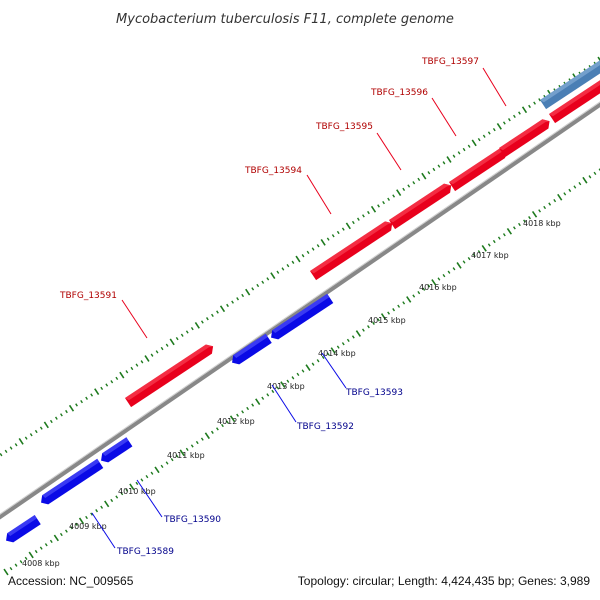 This screenshot has width=600, height=600. I want to click on highlighted-gene, so click(570, 82).